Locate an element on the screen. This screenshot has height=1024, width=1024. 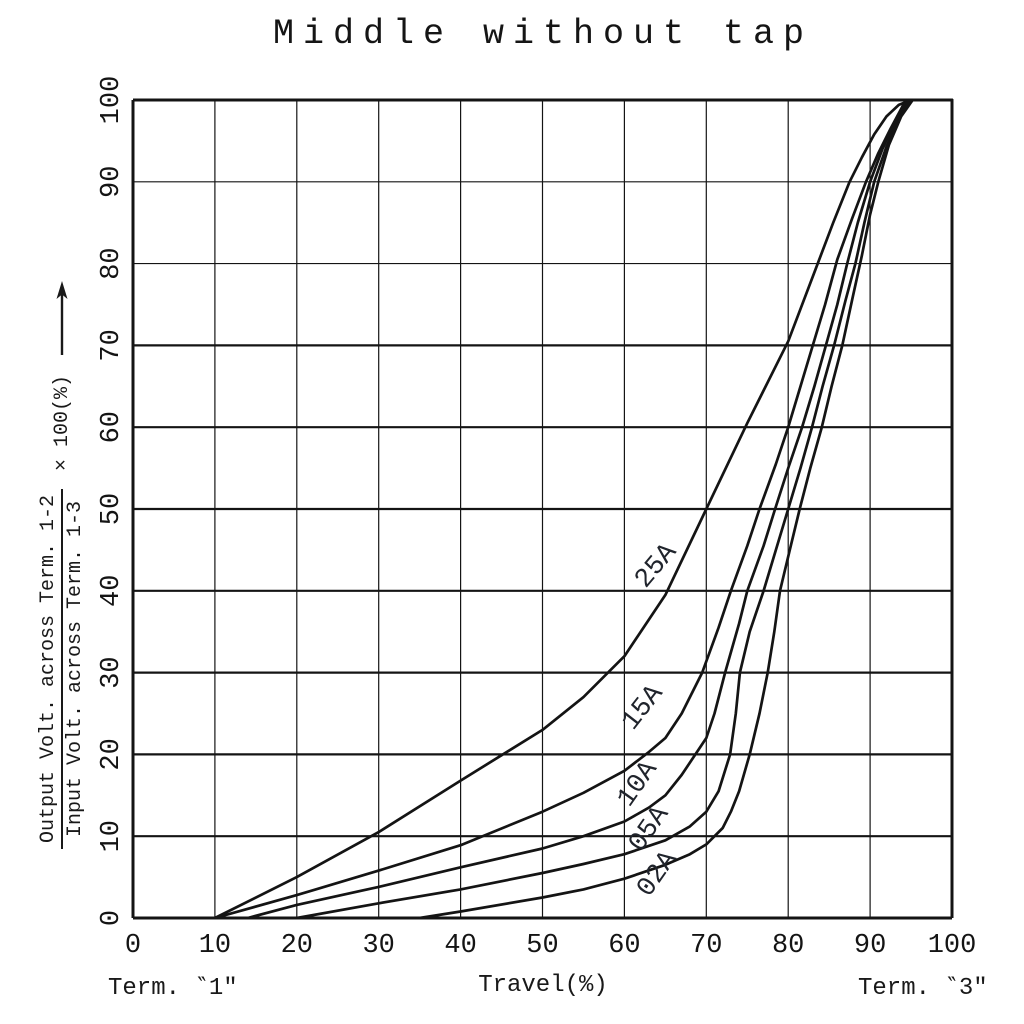
curve-label-02A: 02A is located at coordinates (658, 874).